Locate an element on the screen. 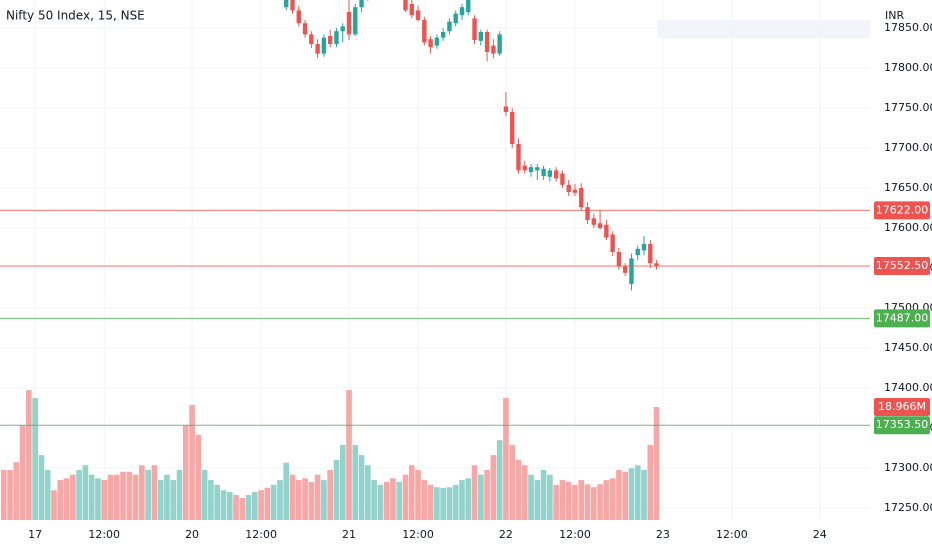  x-tick-label: 20 is located at coordinates (192, 534).